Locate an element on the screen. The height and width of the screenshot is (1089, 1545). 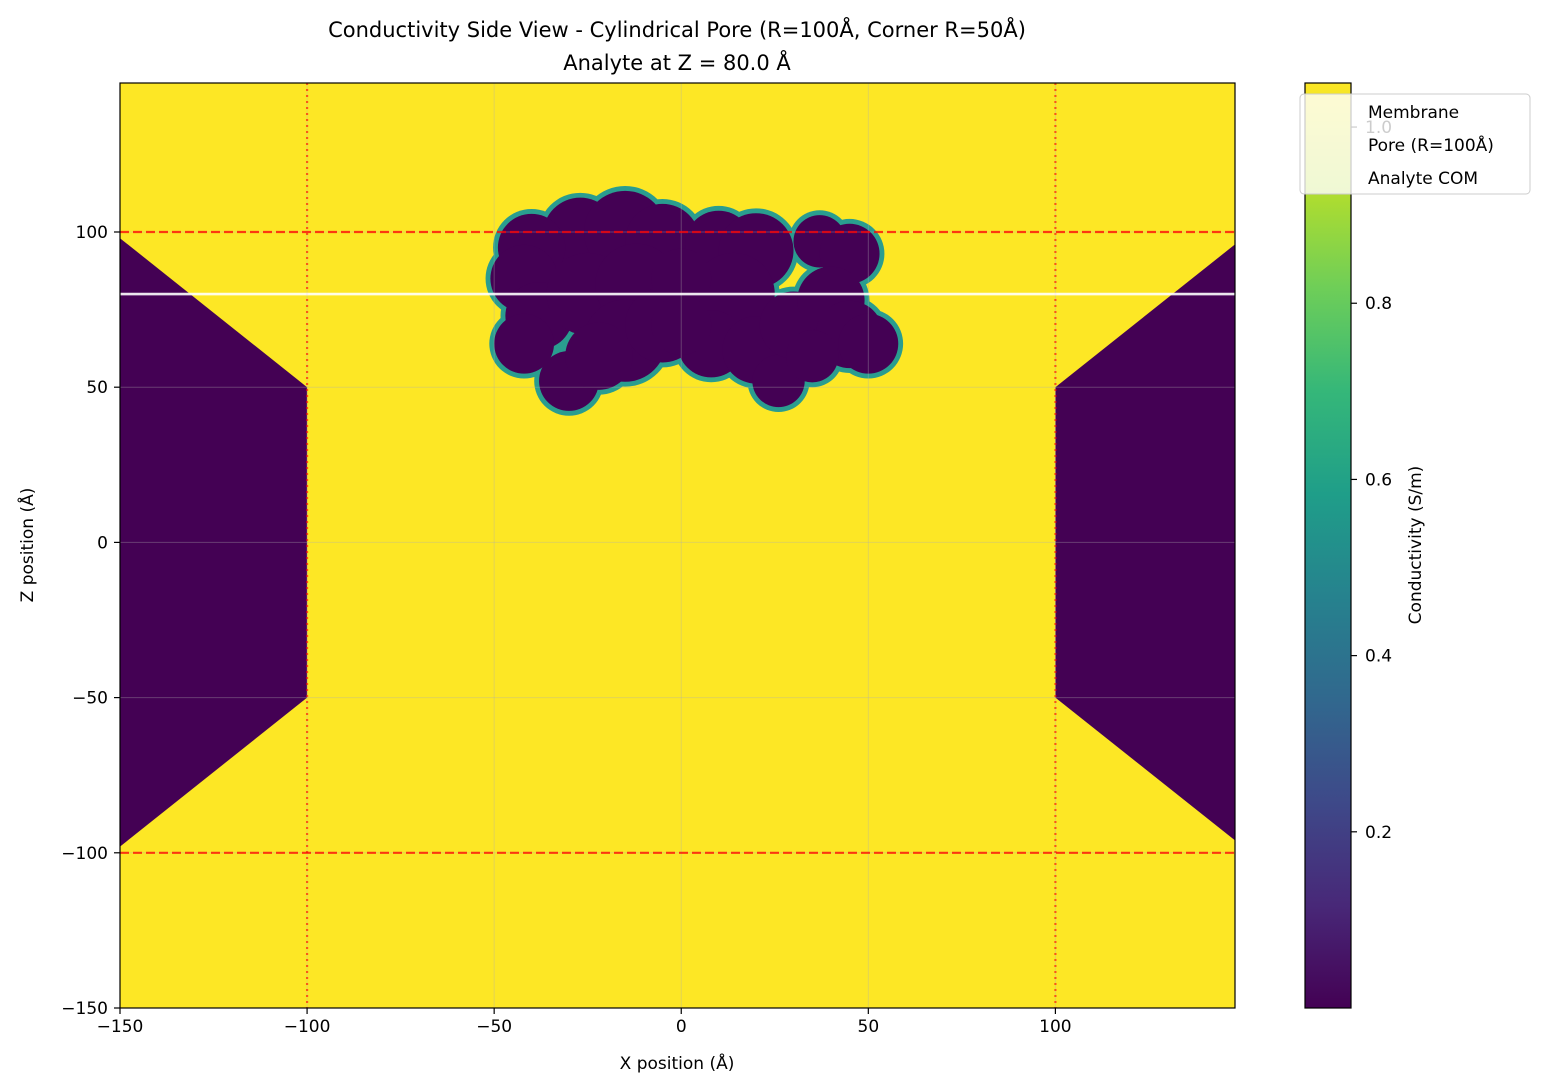
analyte-body is located at coordinates (694, 300).